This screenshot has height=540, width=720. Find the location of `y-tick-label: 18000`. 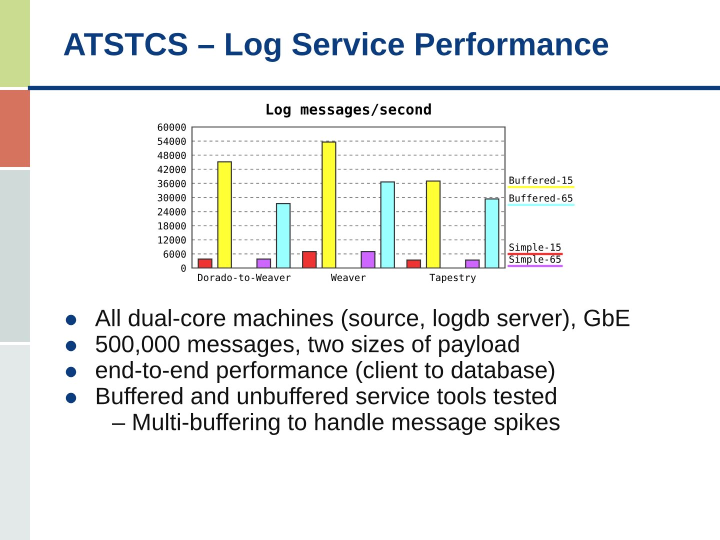

y-tick-label: 18000 is located at coordinates (172, 226).